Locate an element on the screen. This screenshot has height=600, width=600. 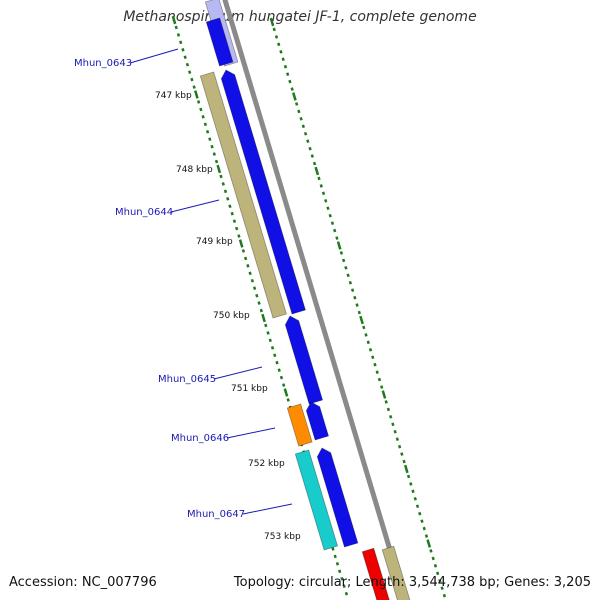
accession-text: Accession: NC_007796 is located at coordinates (83, 582).